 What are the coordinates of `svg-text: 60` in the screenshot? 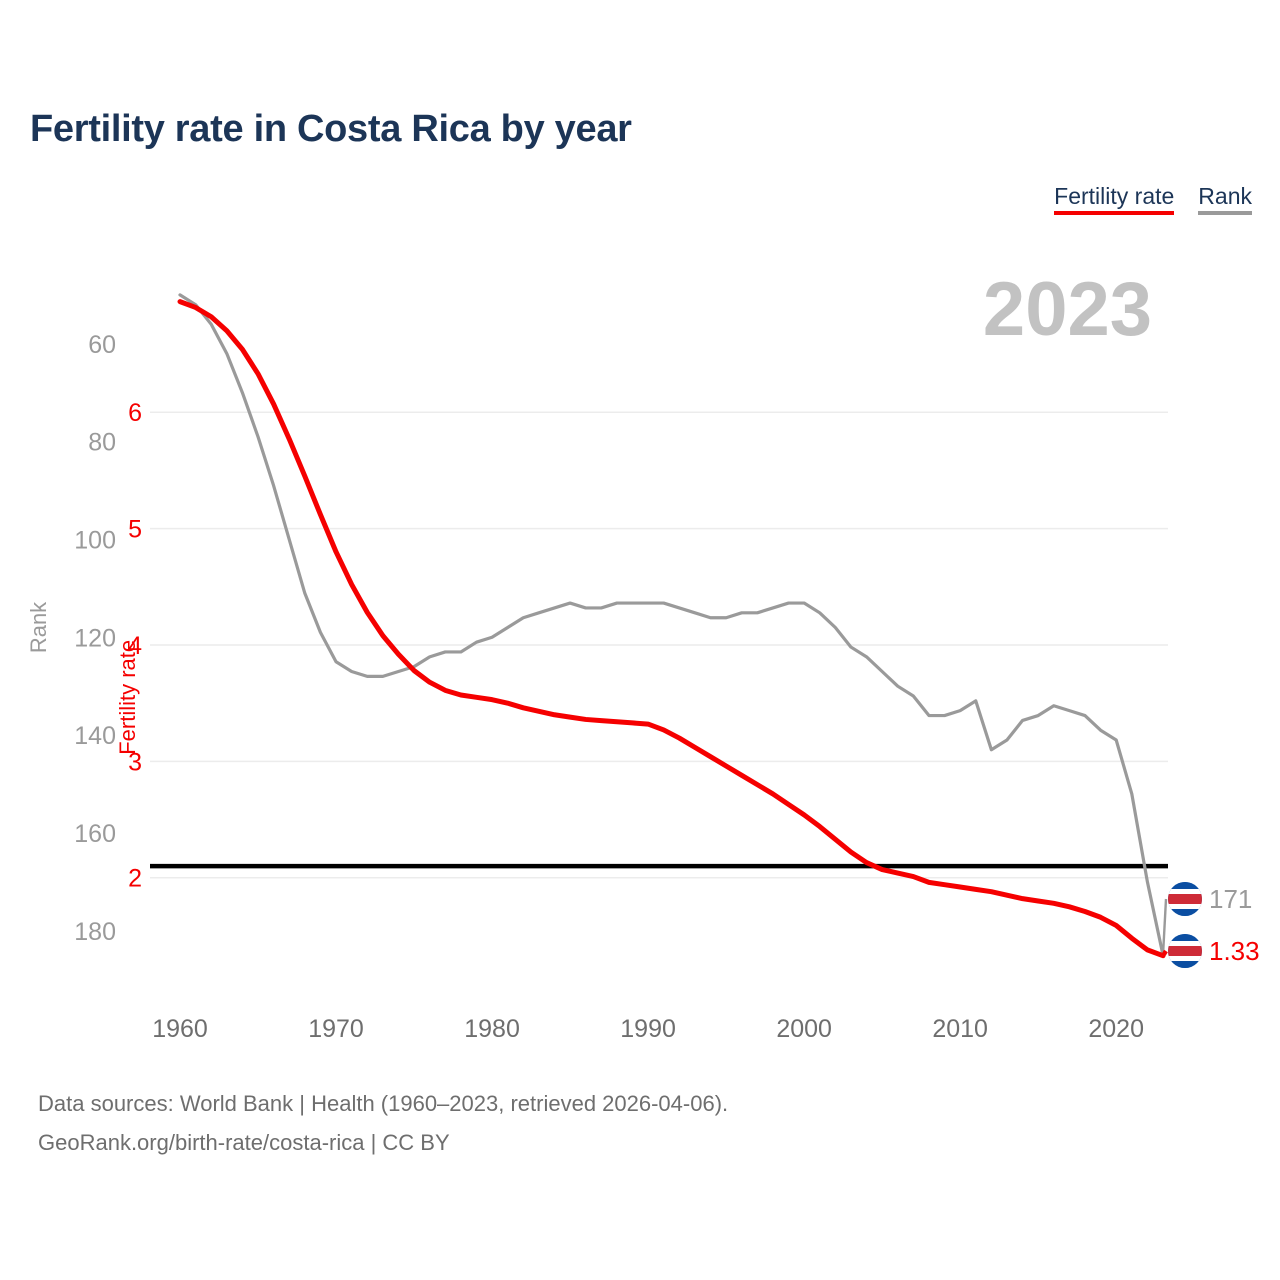 It's located at (102, 345).